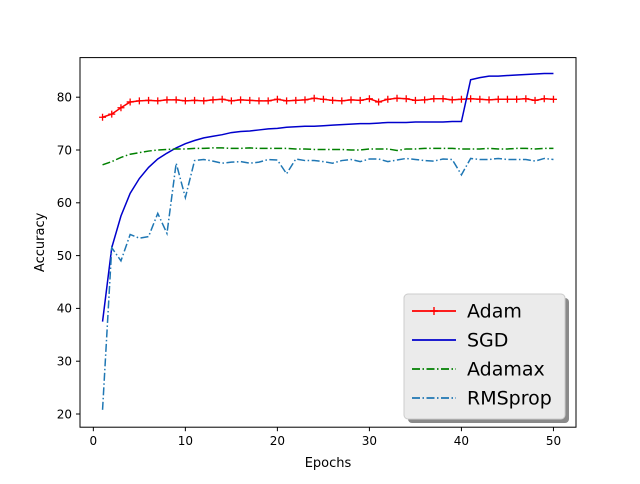  Describe the element at coordinates (506, 370) in the screenshot. I see `legend-label-adamax: Adamax` at that location.